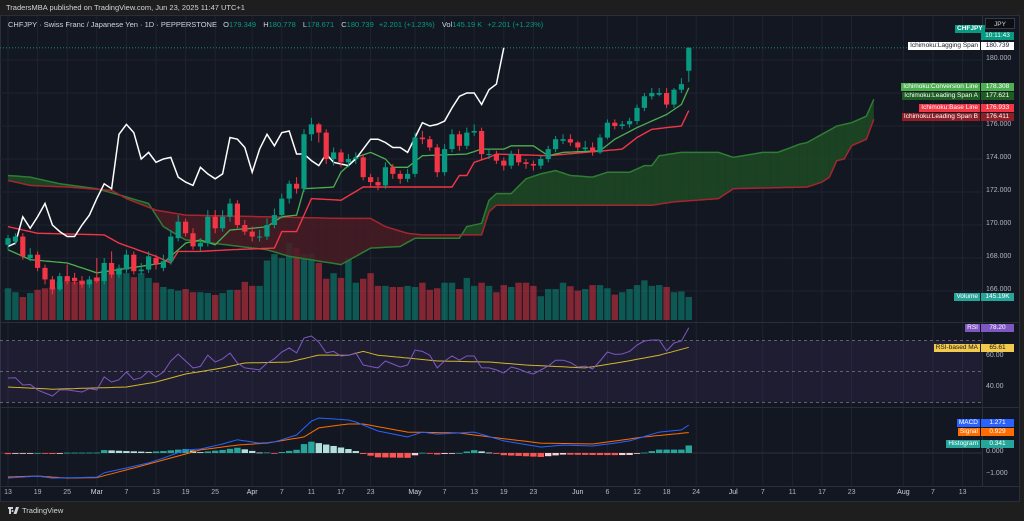  What do you see at coordinates (156, 492) in the screenshot?
I see `time-tick-label: 13` at bounding box center [156, 492].